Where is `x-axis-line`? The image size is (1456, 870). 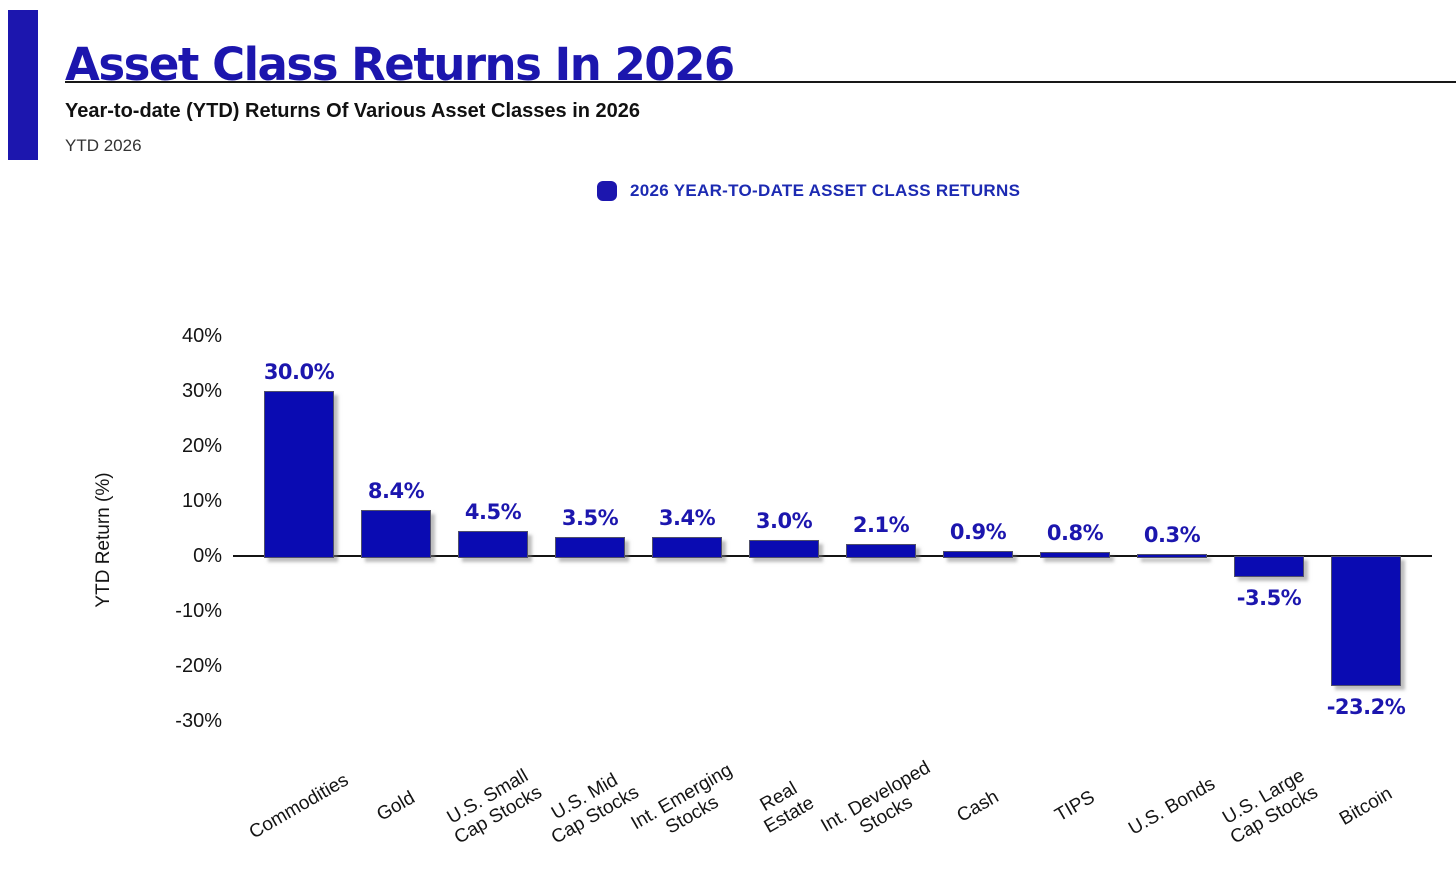 x-axis-line is located at coordinates (832, 556).